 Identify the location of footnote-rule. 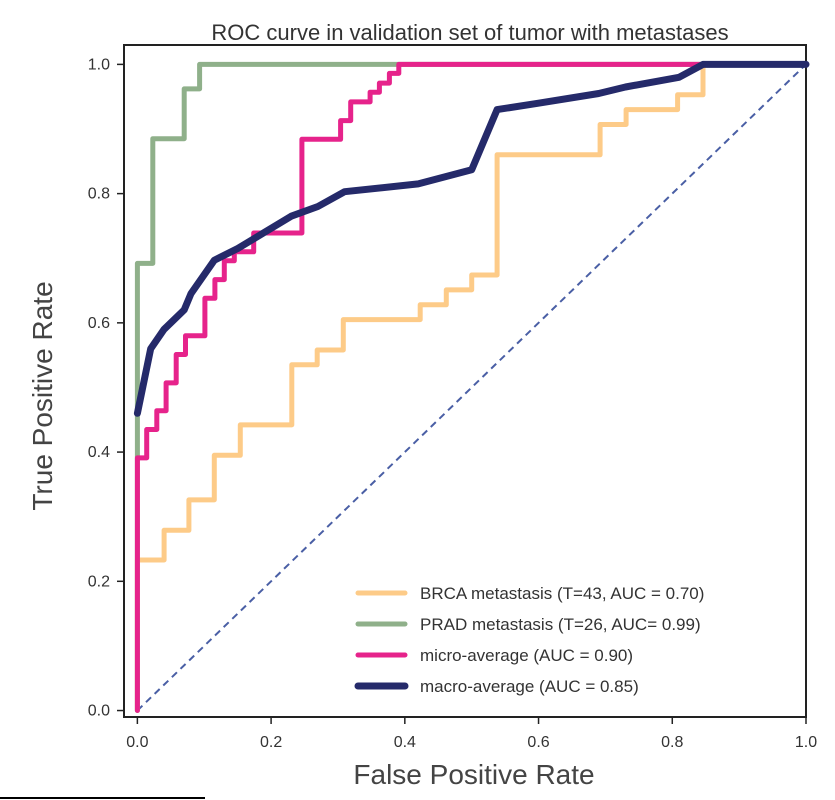
(102, 798).